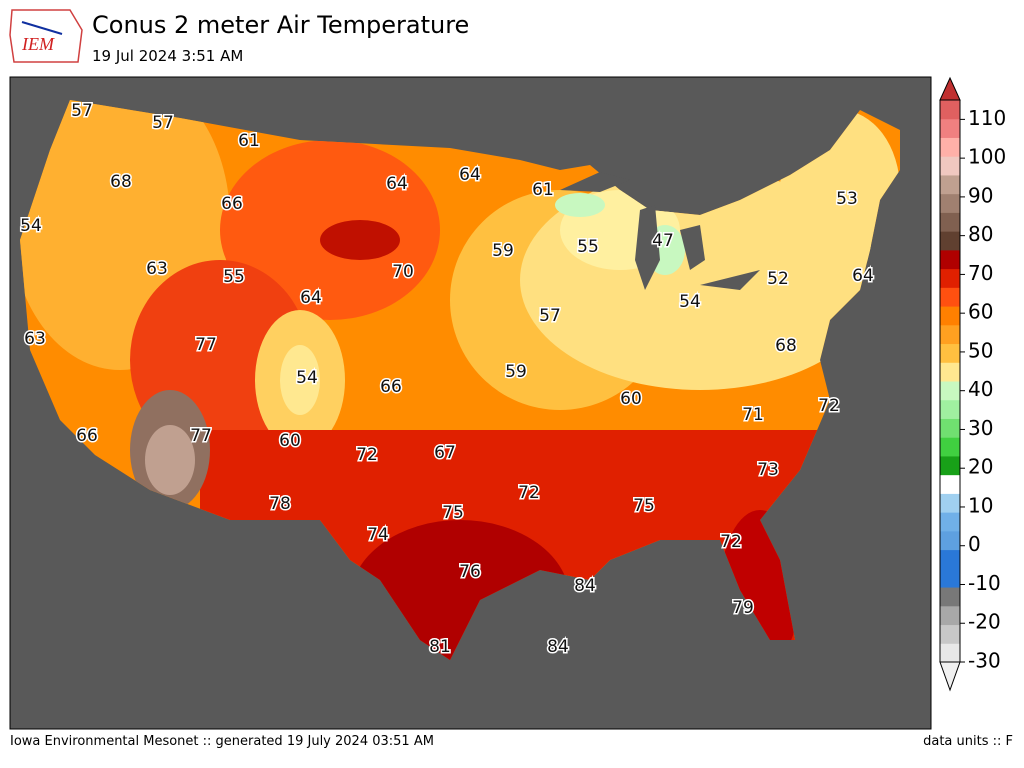 Image resolution: width=1024 pixels, height=768 pixels. I want to click on station-value: 74, so click(378, 535).